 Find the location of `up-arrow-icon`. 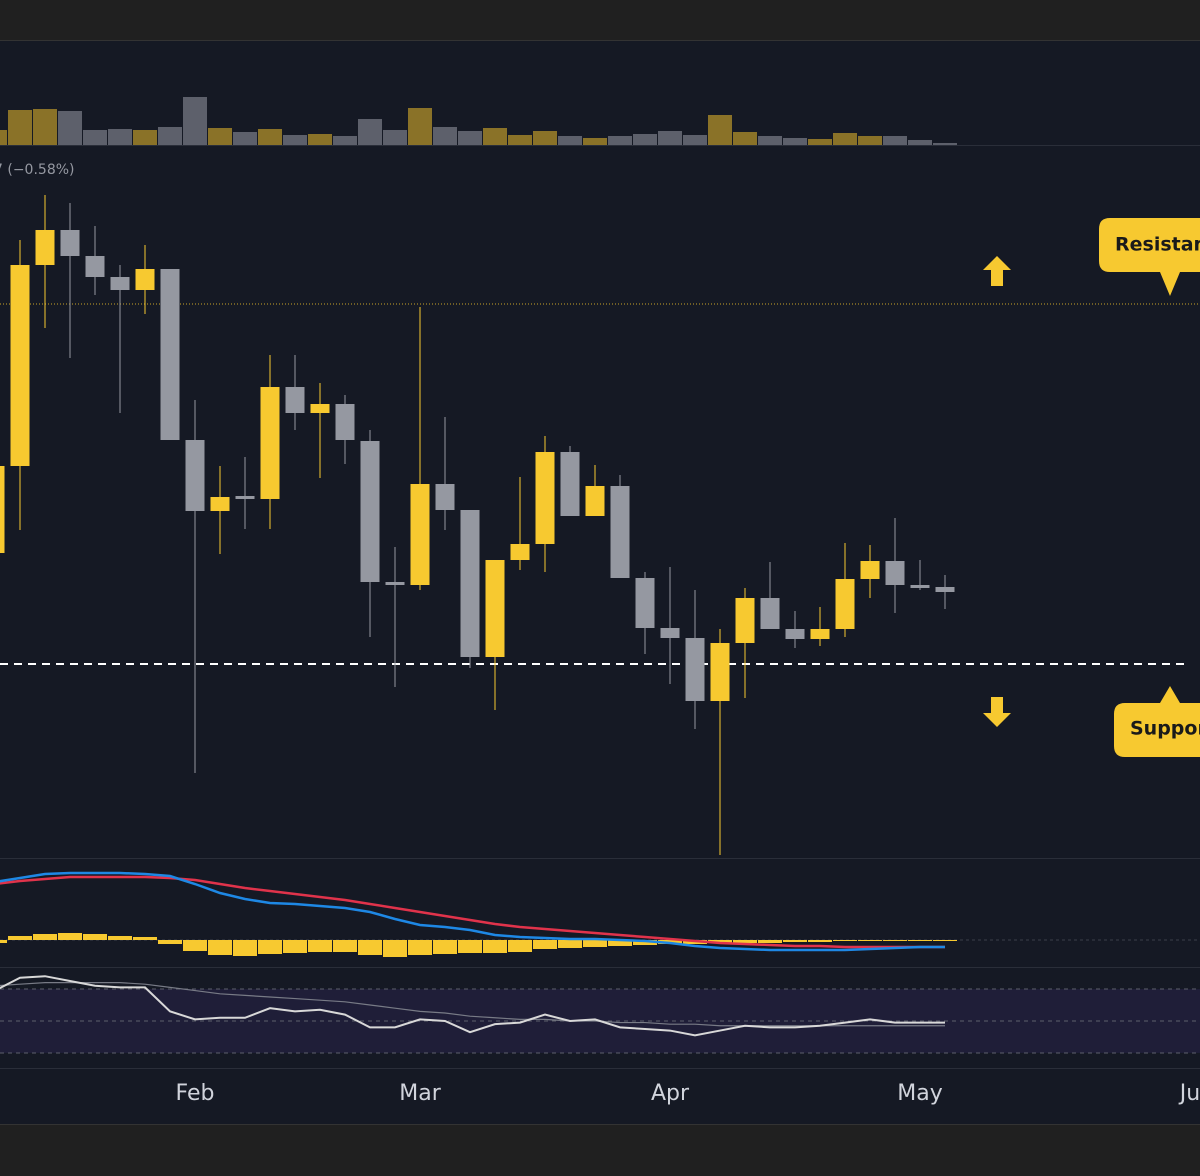

up-arrow-icon is located at coordinates (997, 271).